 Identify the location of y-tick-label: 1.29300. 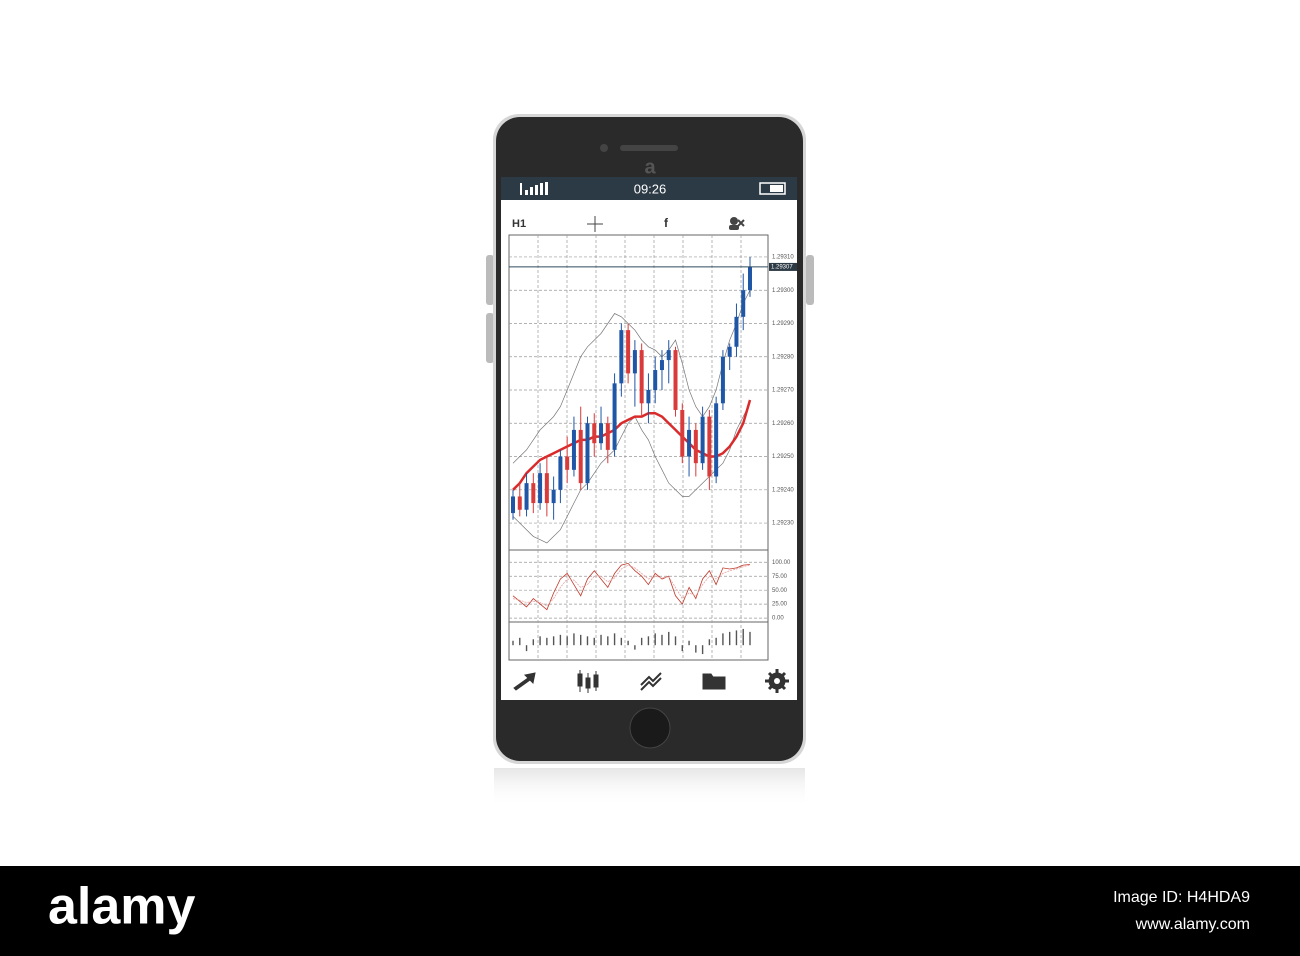
(783, 291).